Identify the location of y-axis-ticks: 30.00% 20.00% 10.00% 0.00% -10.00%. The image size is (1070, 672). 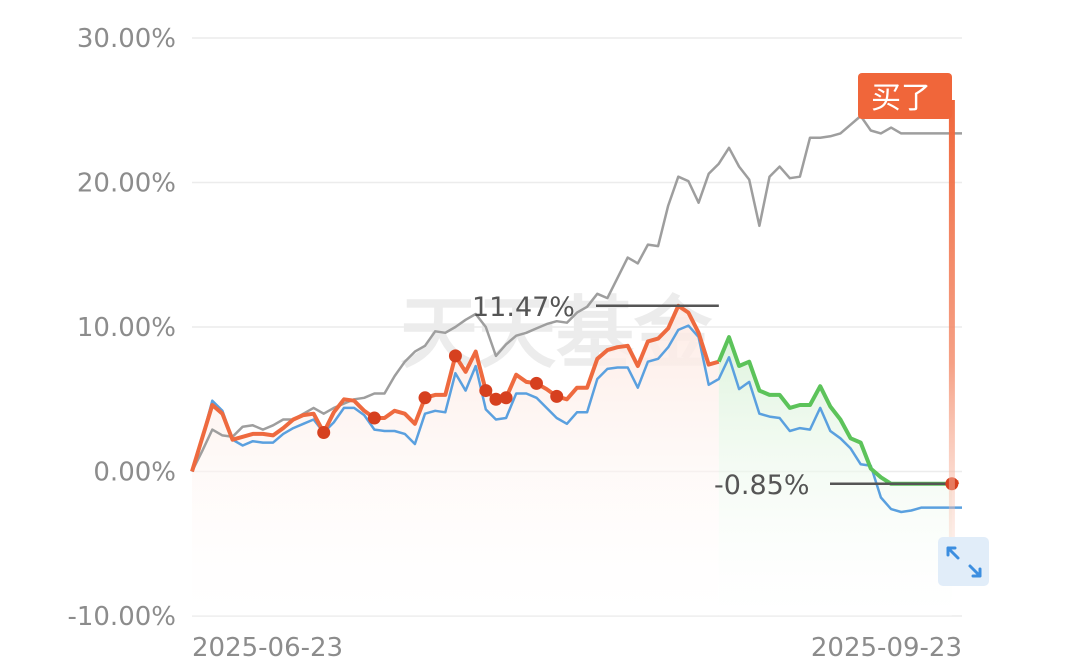
(121, 328).